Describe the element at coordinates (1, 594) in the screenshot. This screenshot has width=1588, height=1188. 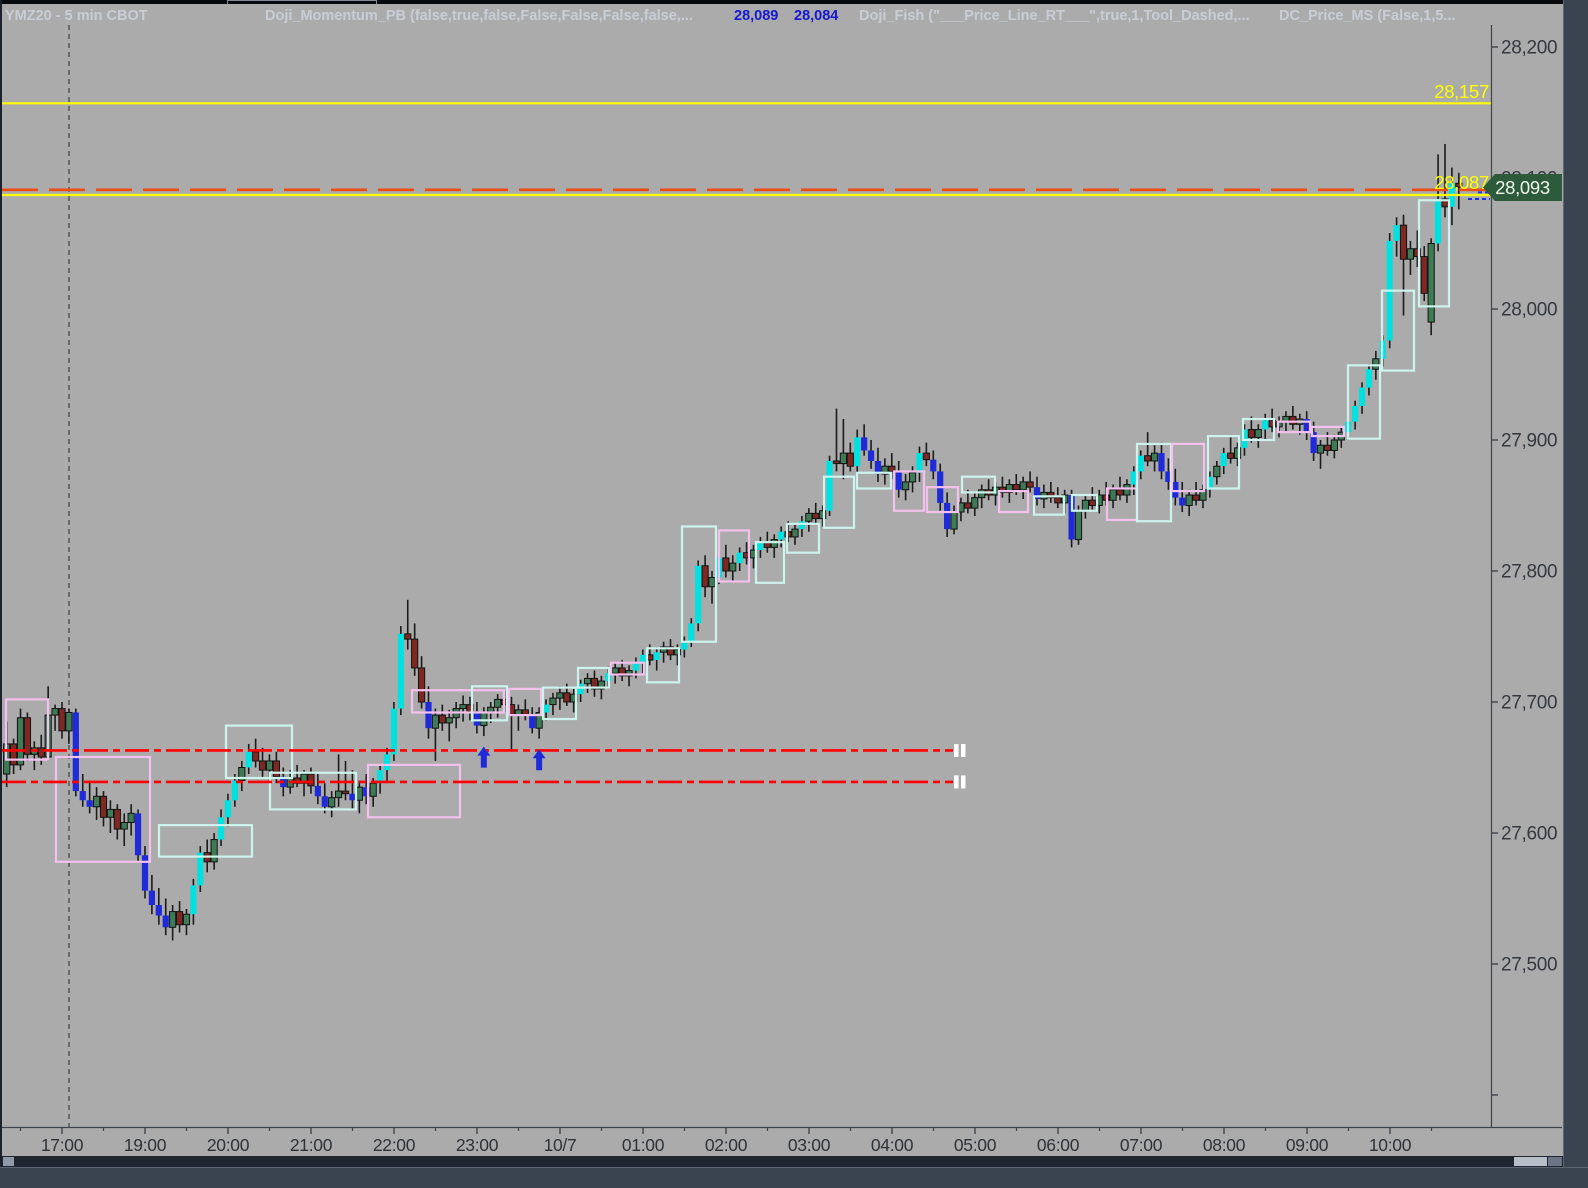
I see `window-left-border` at that location.